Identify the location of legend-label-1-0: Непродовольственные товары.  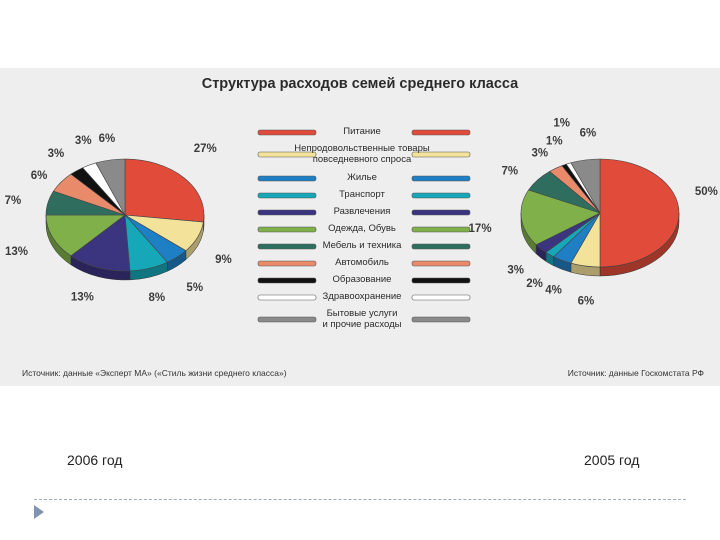
(362, 148).